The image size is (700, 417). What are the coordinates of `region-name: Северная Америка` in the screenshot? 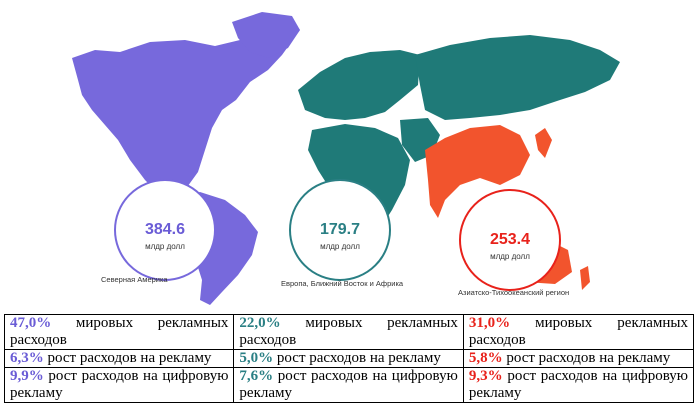 It's located at (134, 279).